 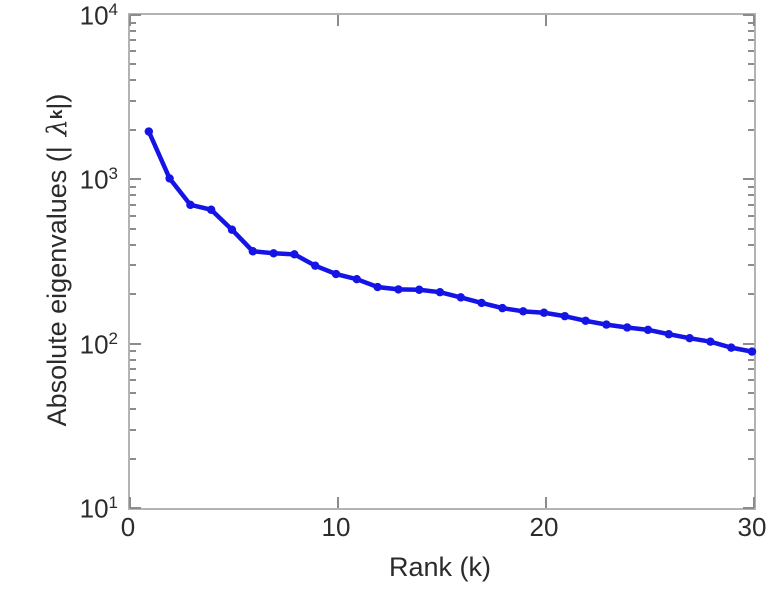 I want to click on x-tick-label-10: 10, so click(x=336, y=527).